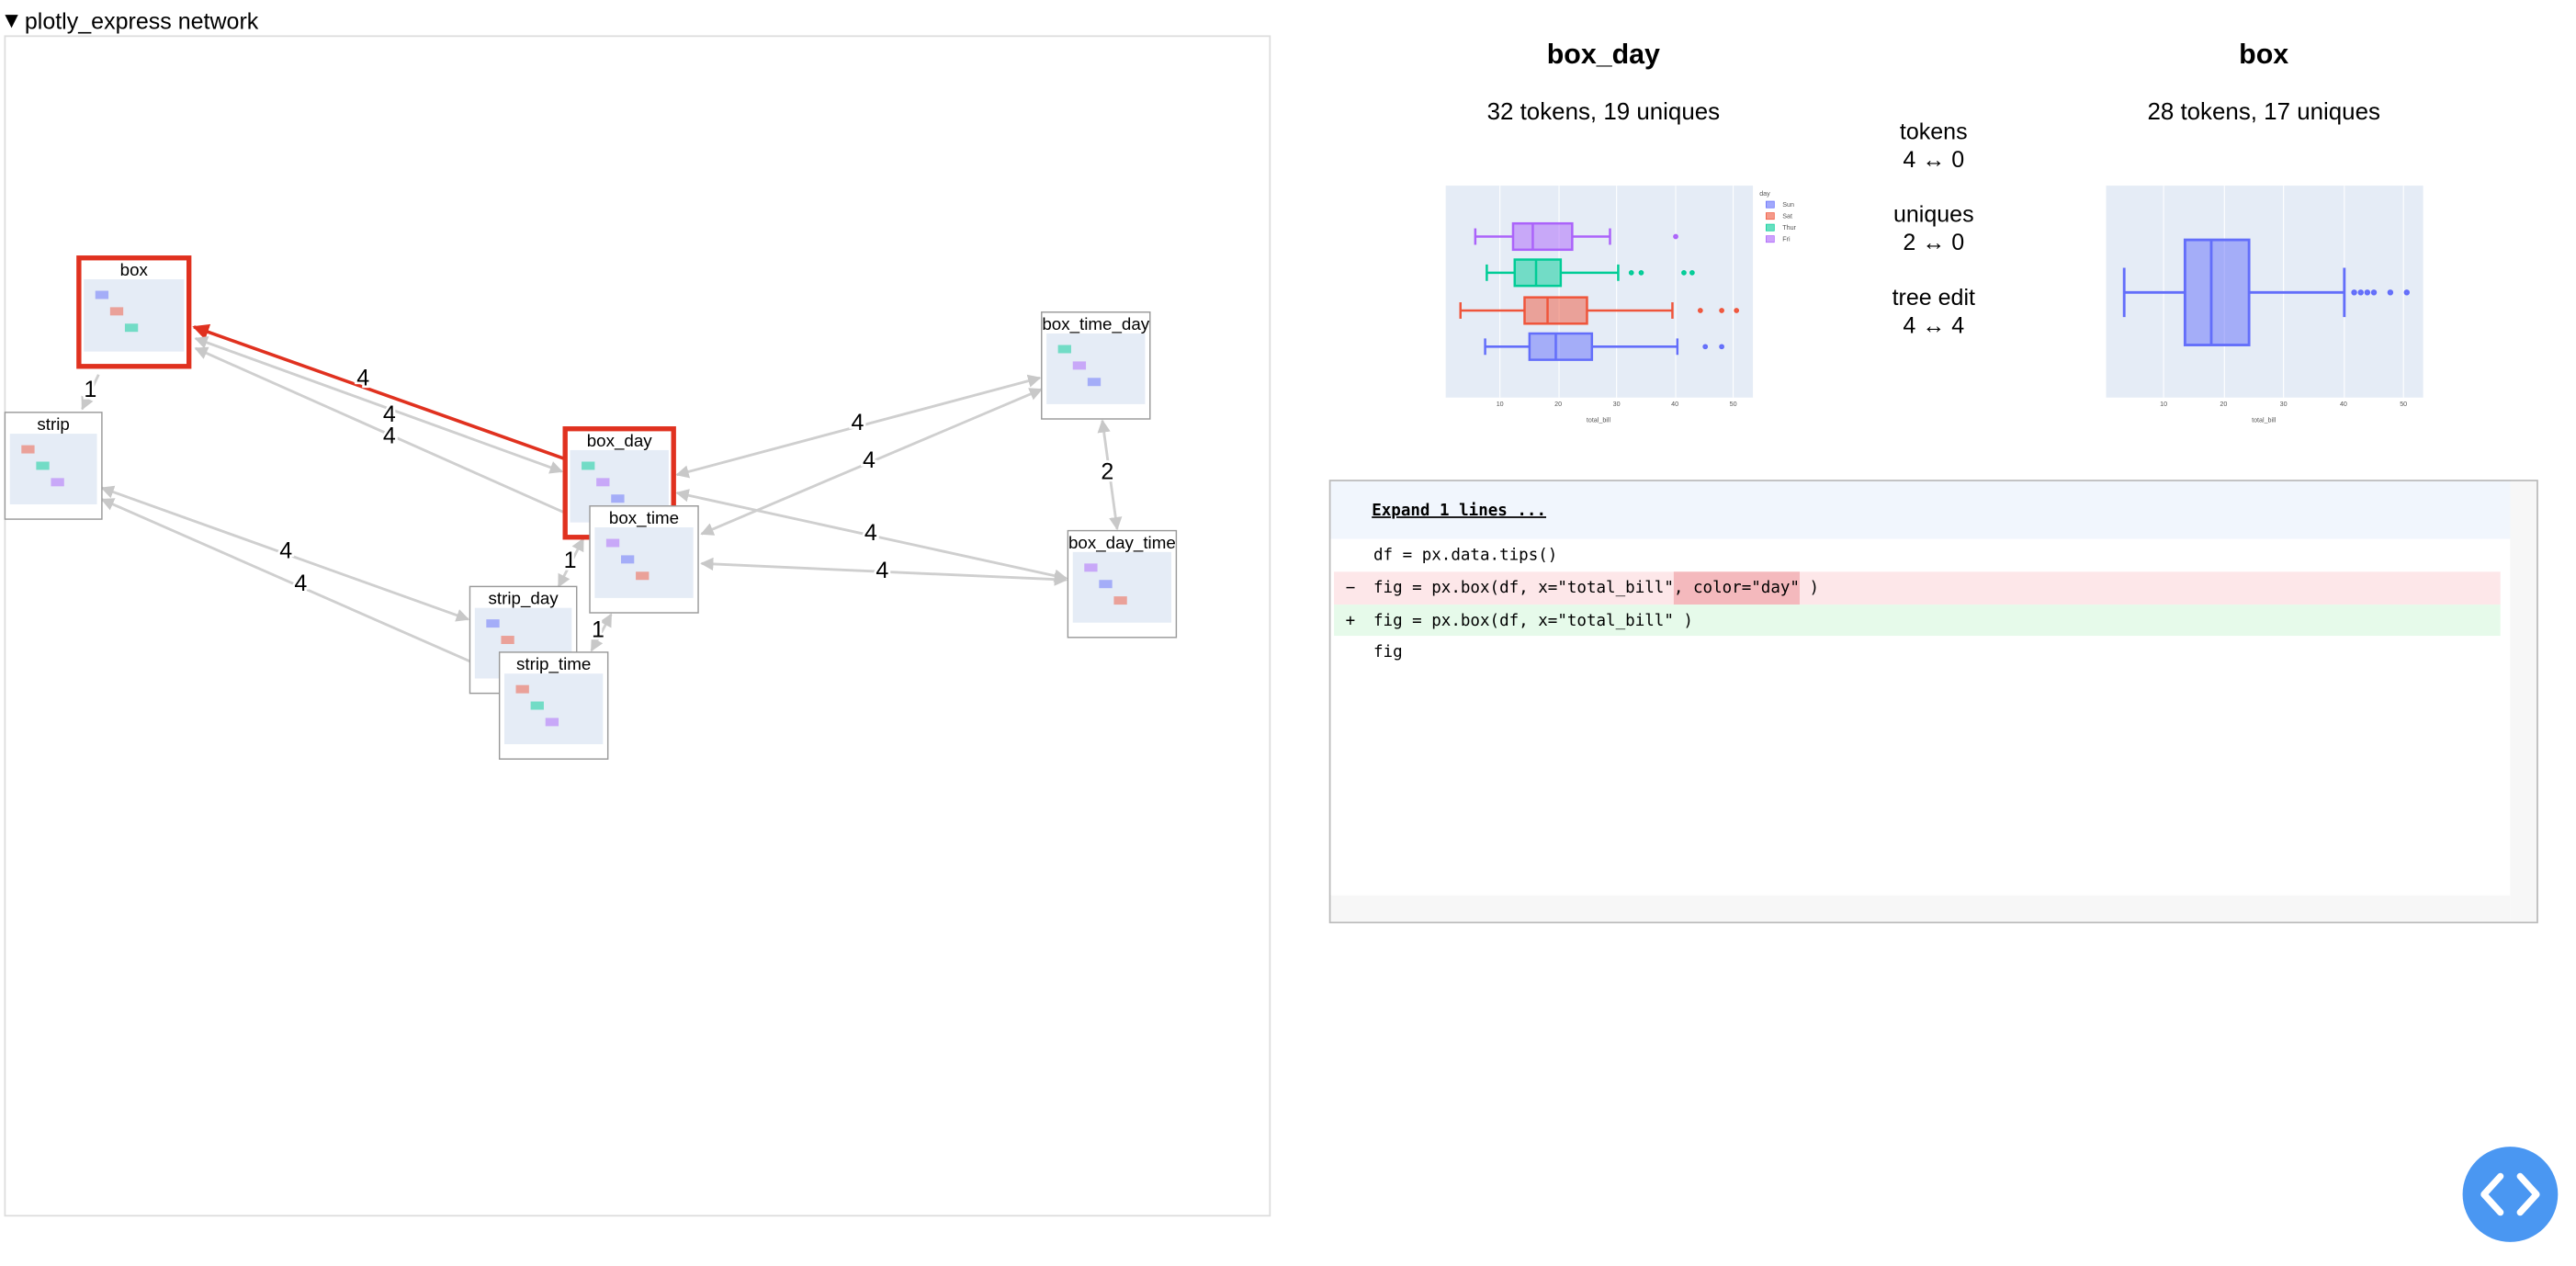 This screenshot has width=2576, height=1266. What do you see at coordinates (644, 518) in the screenshot?
I see `node-label: box_time` at bounding box center [644, 518].